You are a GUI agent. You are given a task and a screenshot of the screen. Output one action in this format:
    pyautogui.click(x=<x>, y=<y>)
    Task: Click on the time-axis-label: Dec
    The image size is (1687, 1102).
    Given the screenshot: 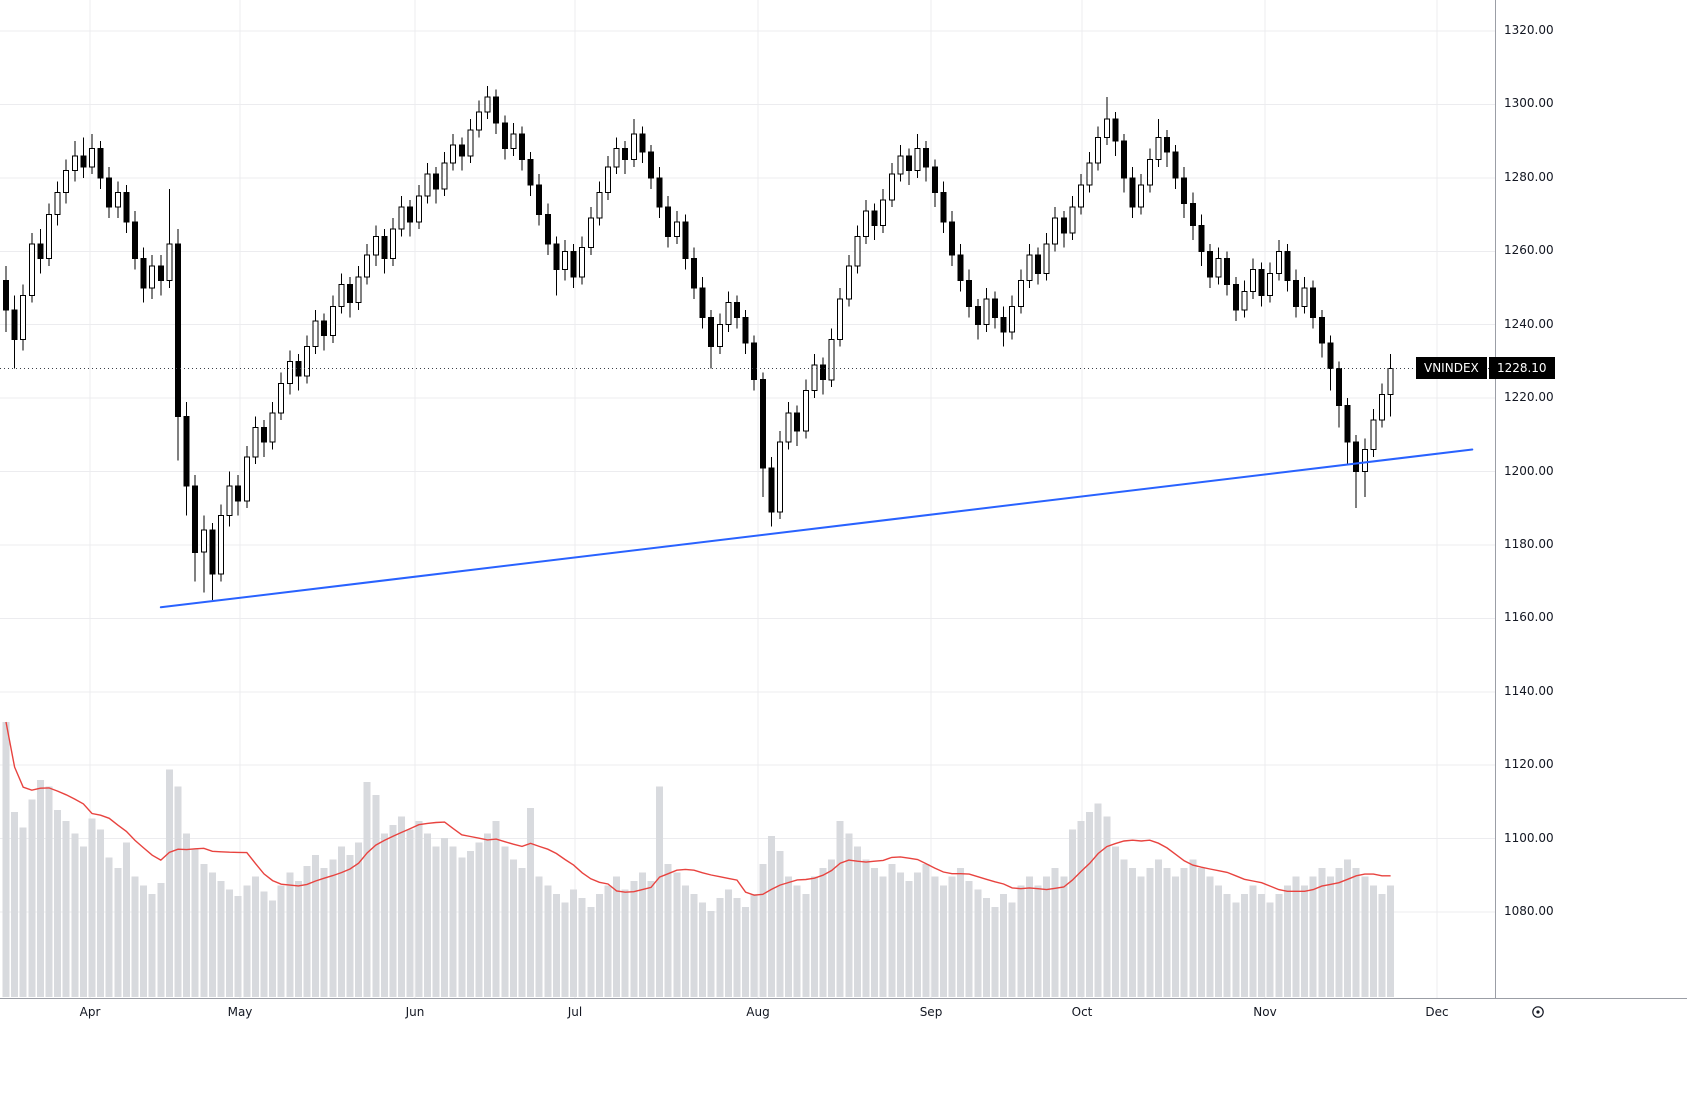 What is the action you would take?
    pyautogui.click(x=1437, y=1012)
    